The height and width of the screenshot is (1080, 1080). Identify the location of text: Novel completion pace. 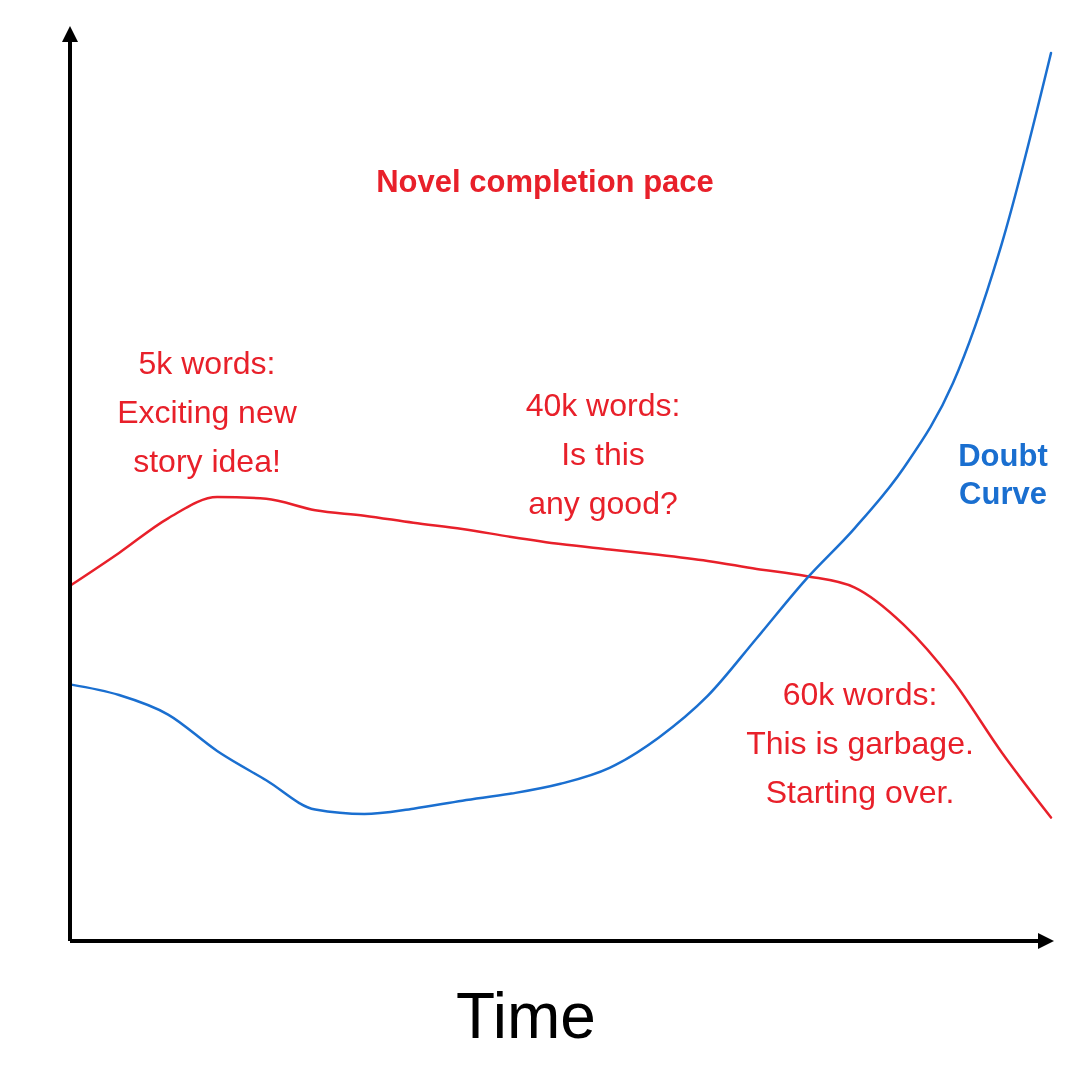
(545, 181).